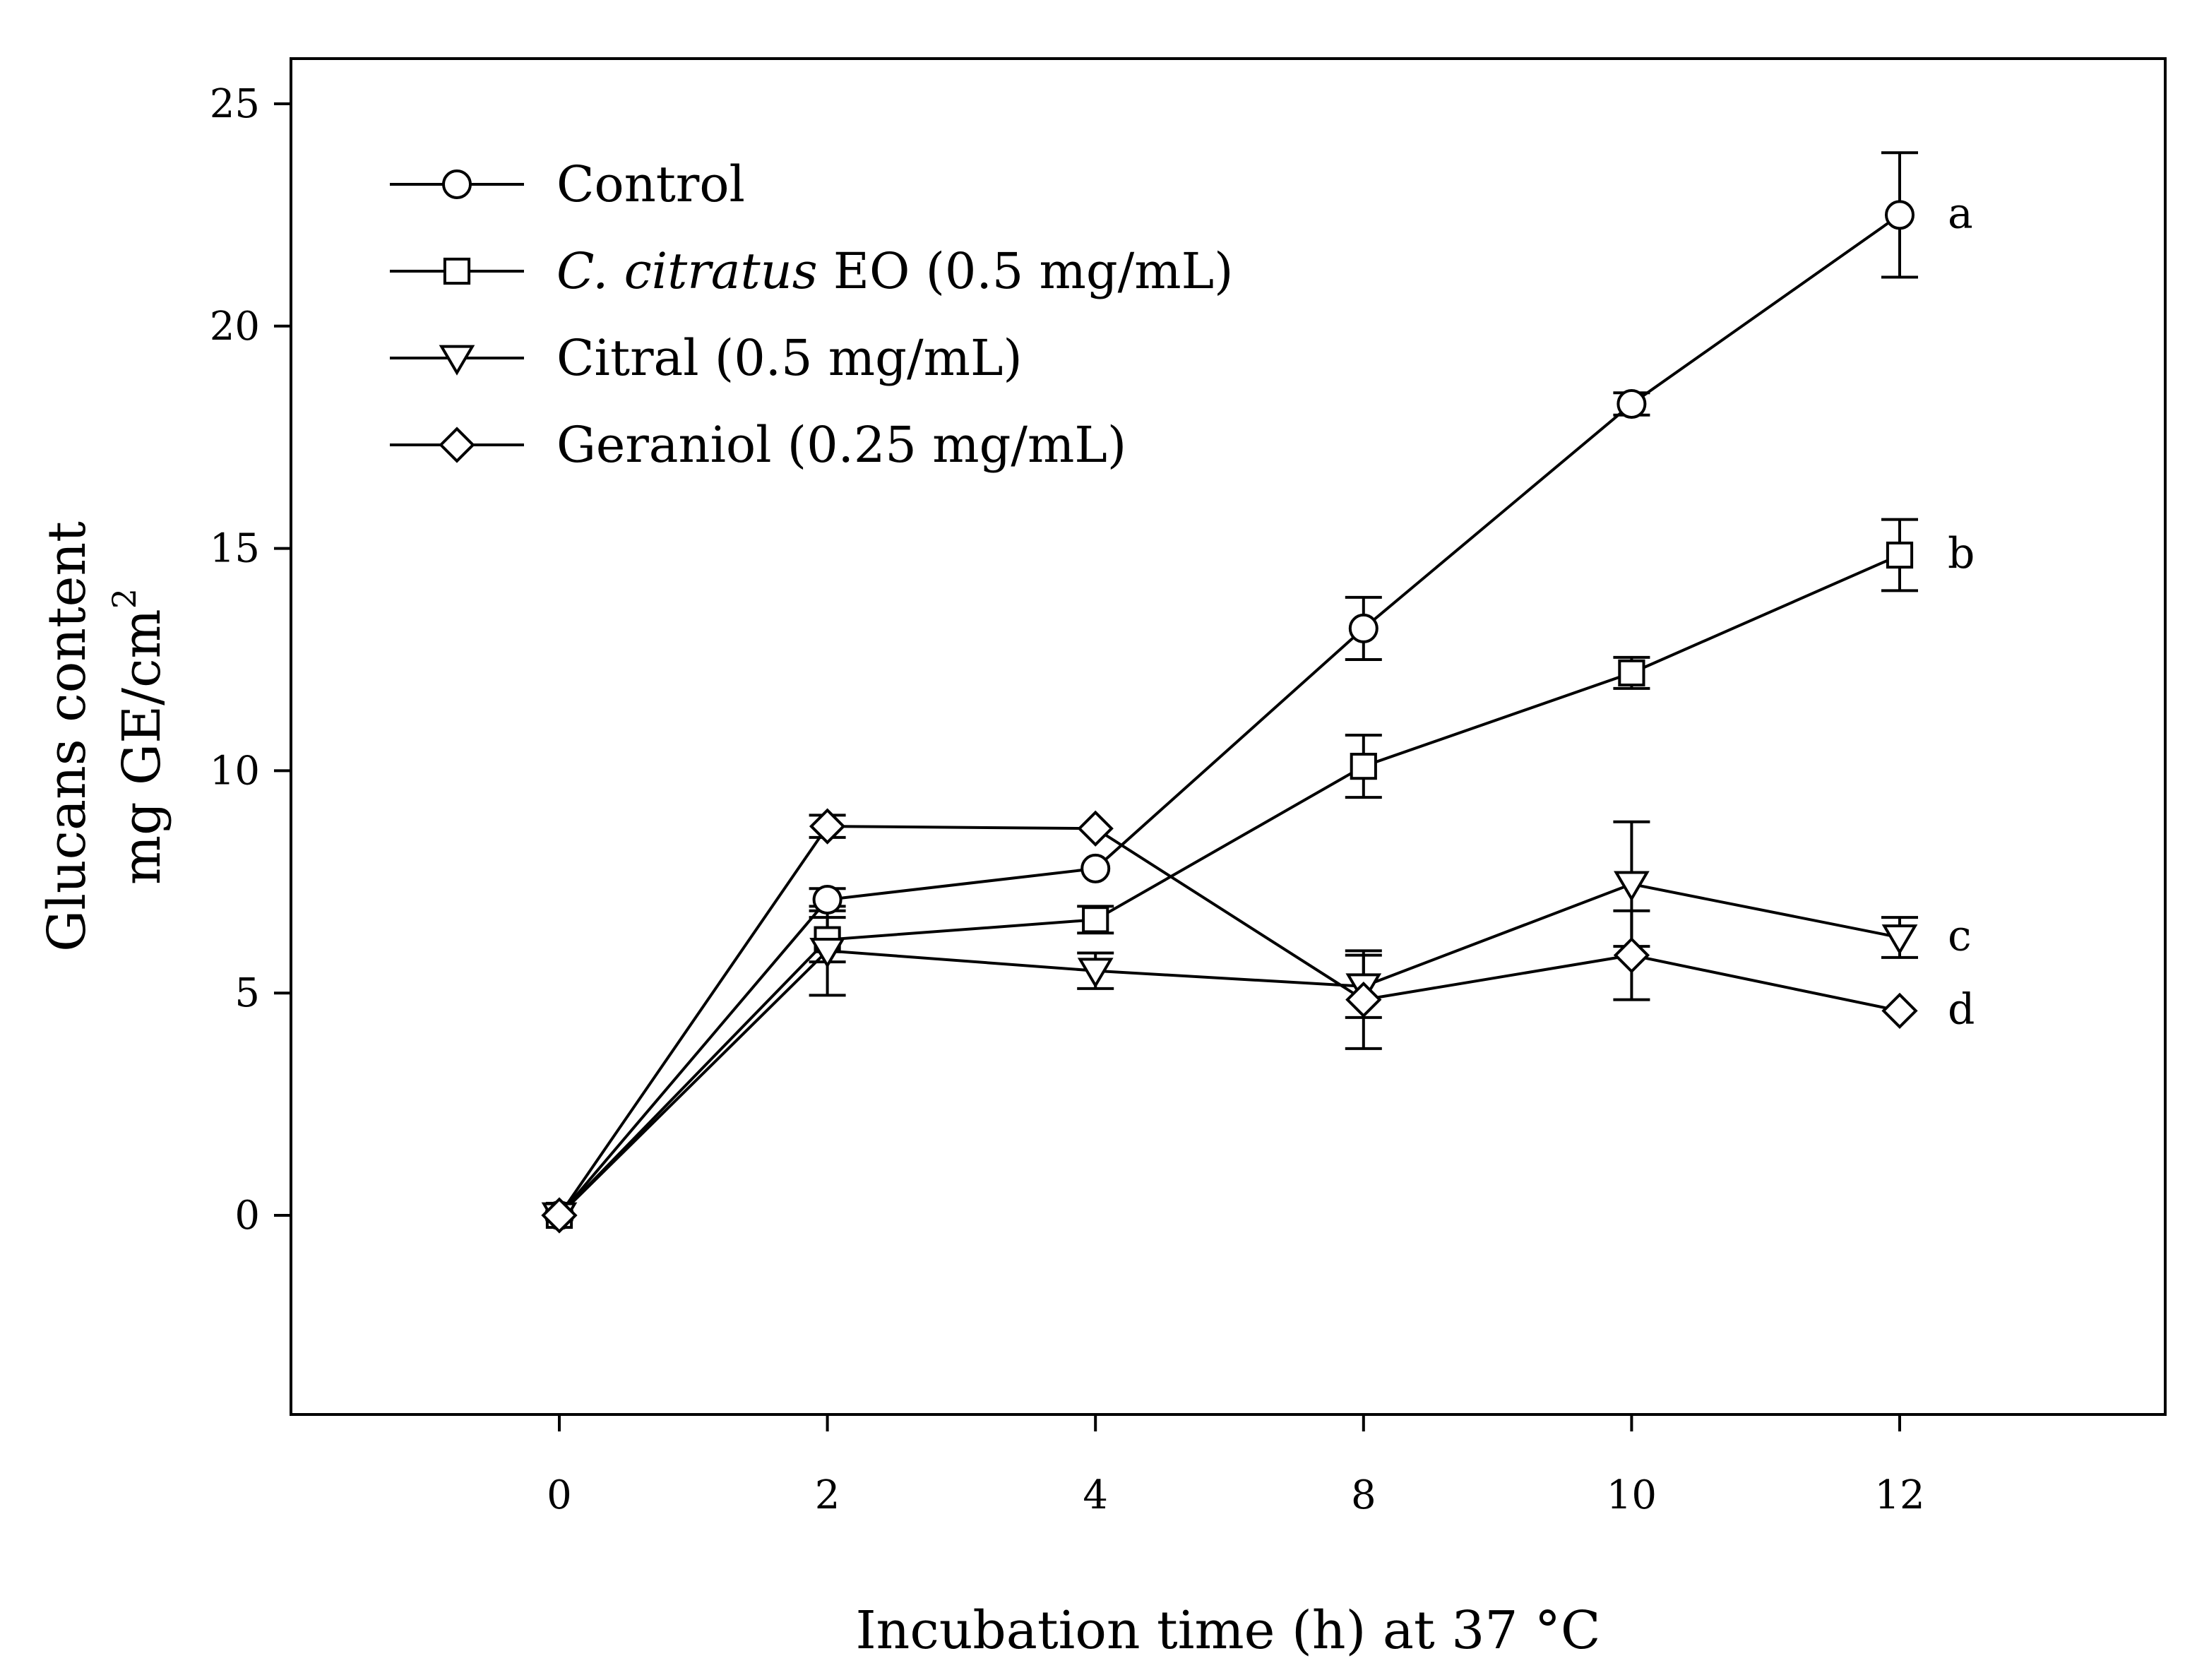 Image resolution: width=2209 pixels, height=1680 pixels. What do you see at coordinates (1363, 1495) in the screenshot?
I see `x-tick-label: 8` at bounding box center [1363, 1495].